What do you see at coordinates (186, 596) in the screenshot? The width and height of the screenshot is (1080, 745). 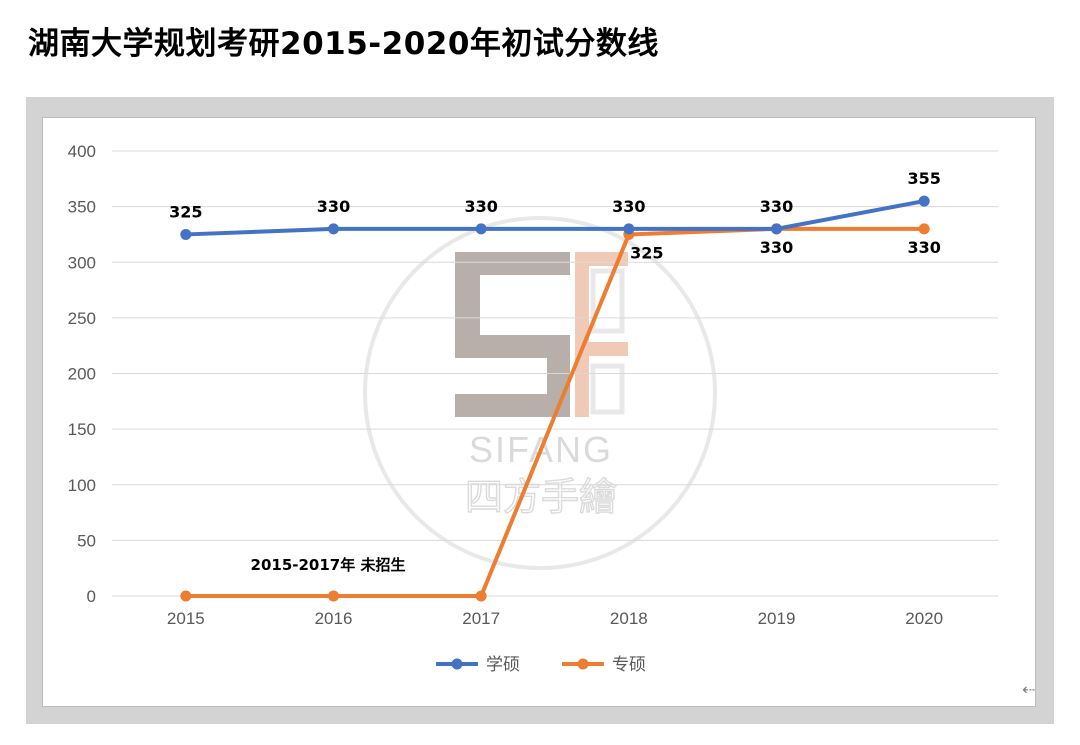 I see `point-专硕-2015` at bounding box center [186, 596].